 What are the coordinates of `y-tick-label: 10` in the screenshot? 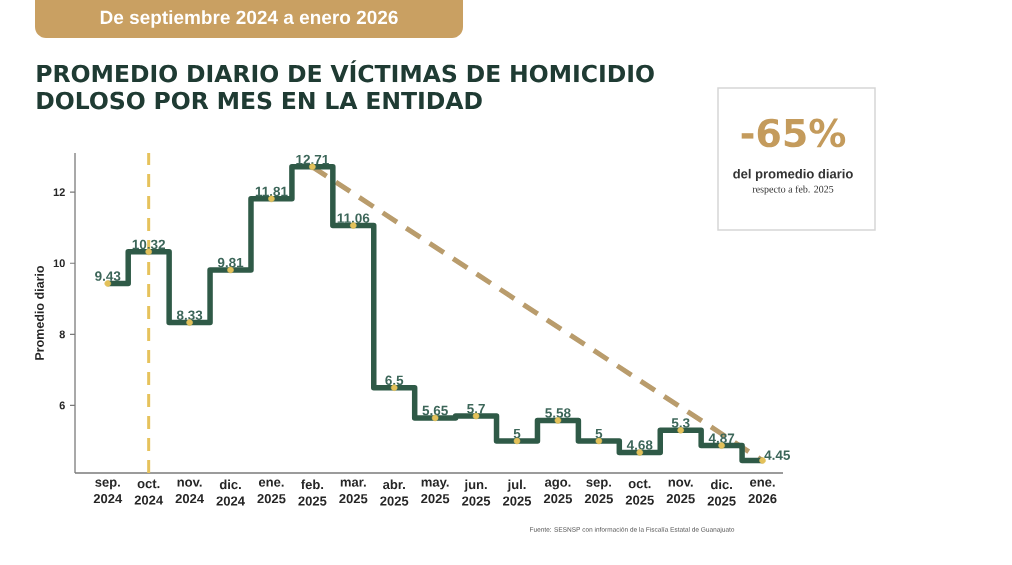 It's located at (59, 263).